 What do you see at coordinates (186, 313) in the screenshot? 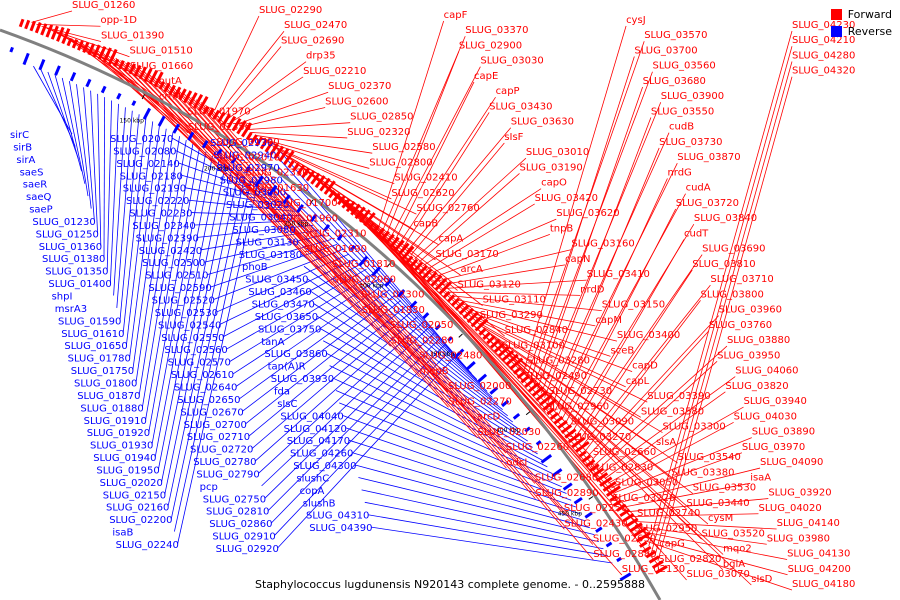
I see `reverse-gene-label-slug-02530: SLUG_02530` at bounding box center [186, 313].